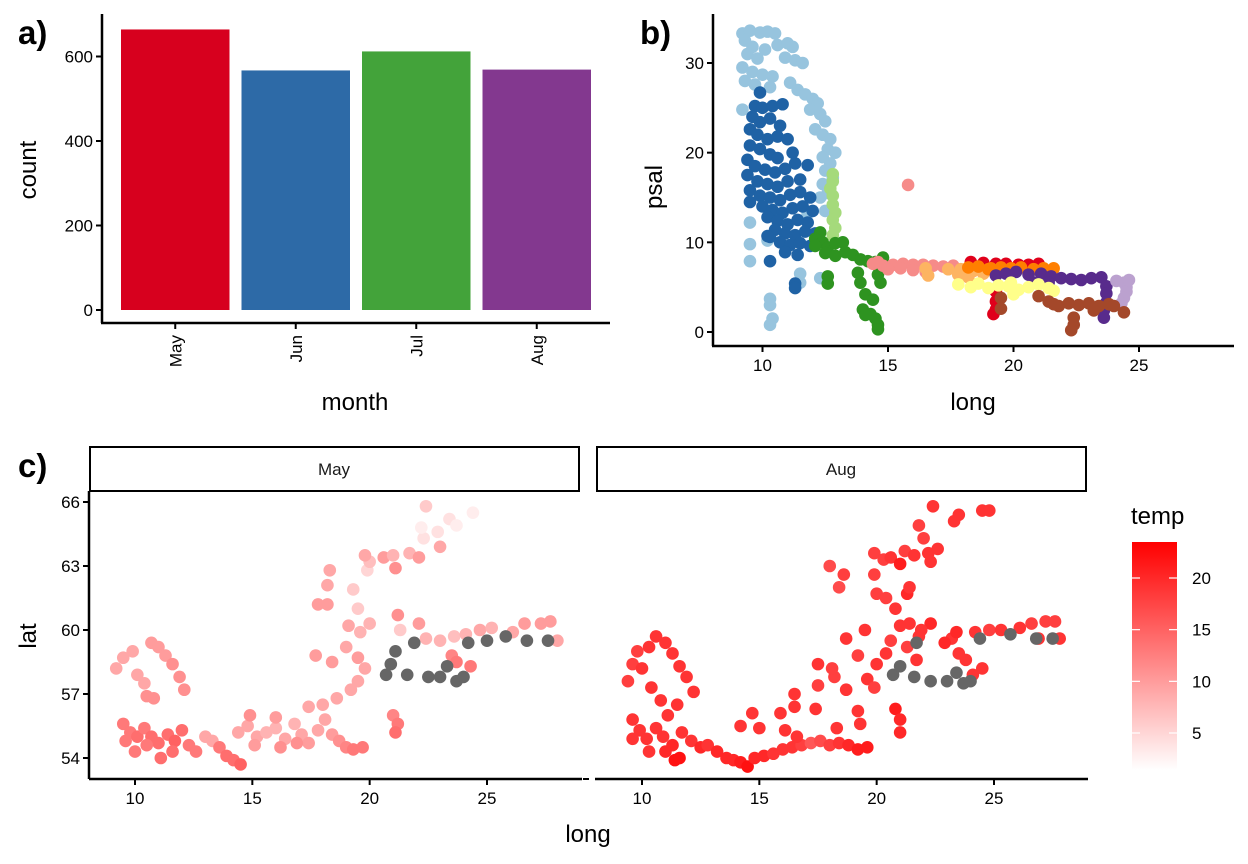 The height and width of the screenshot is (864, 1248). What do you see at coordinates (1196, 733) in the screenshot?
I see `legend-tick-label: 5` at bounding box center [1196, 733].